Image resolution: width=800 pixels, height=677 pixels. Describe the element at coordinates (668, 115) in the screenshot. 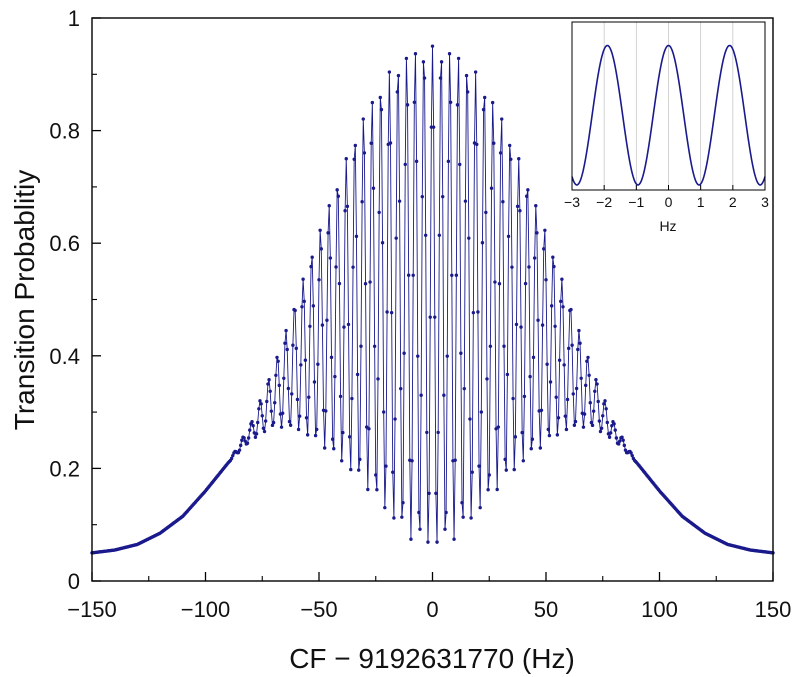

I see `inset-series` at that location.